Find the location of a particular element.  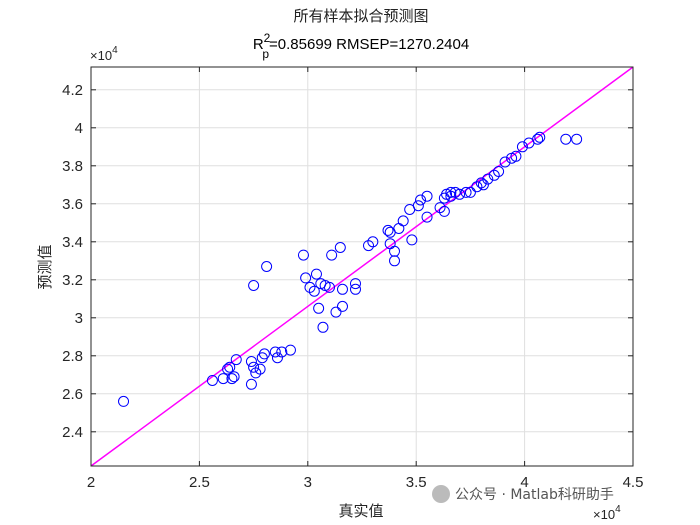

watermark: 公众号 · Matlab科研助手 is located at coordinates (523, 494).